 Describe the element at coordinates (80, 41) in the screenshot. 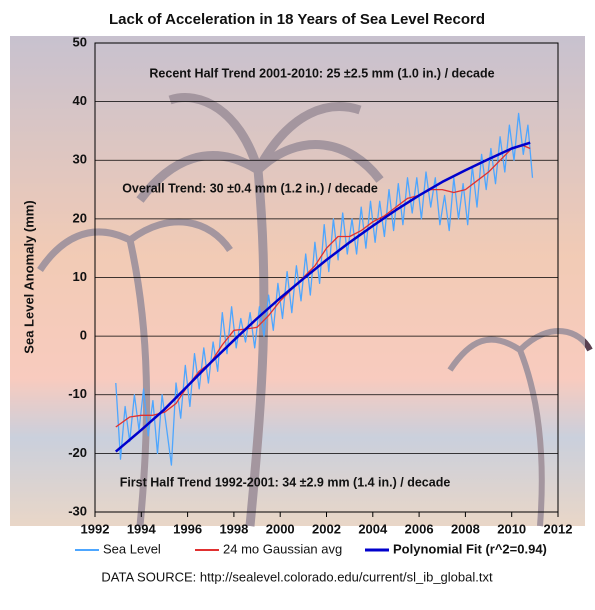

I see `y-tick-label: 50` at that location.